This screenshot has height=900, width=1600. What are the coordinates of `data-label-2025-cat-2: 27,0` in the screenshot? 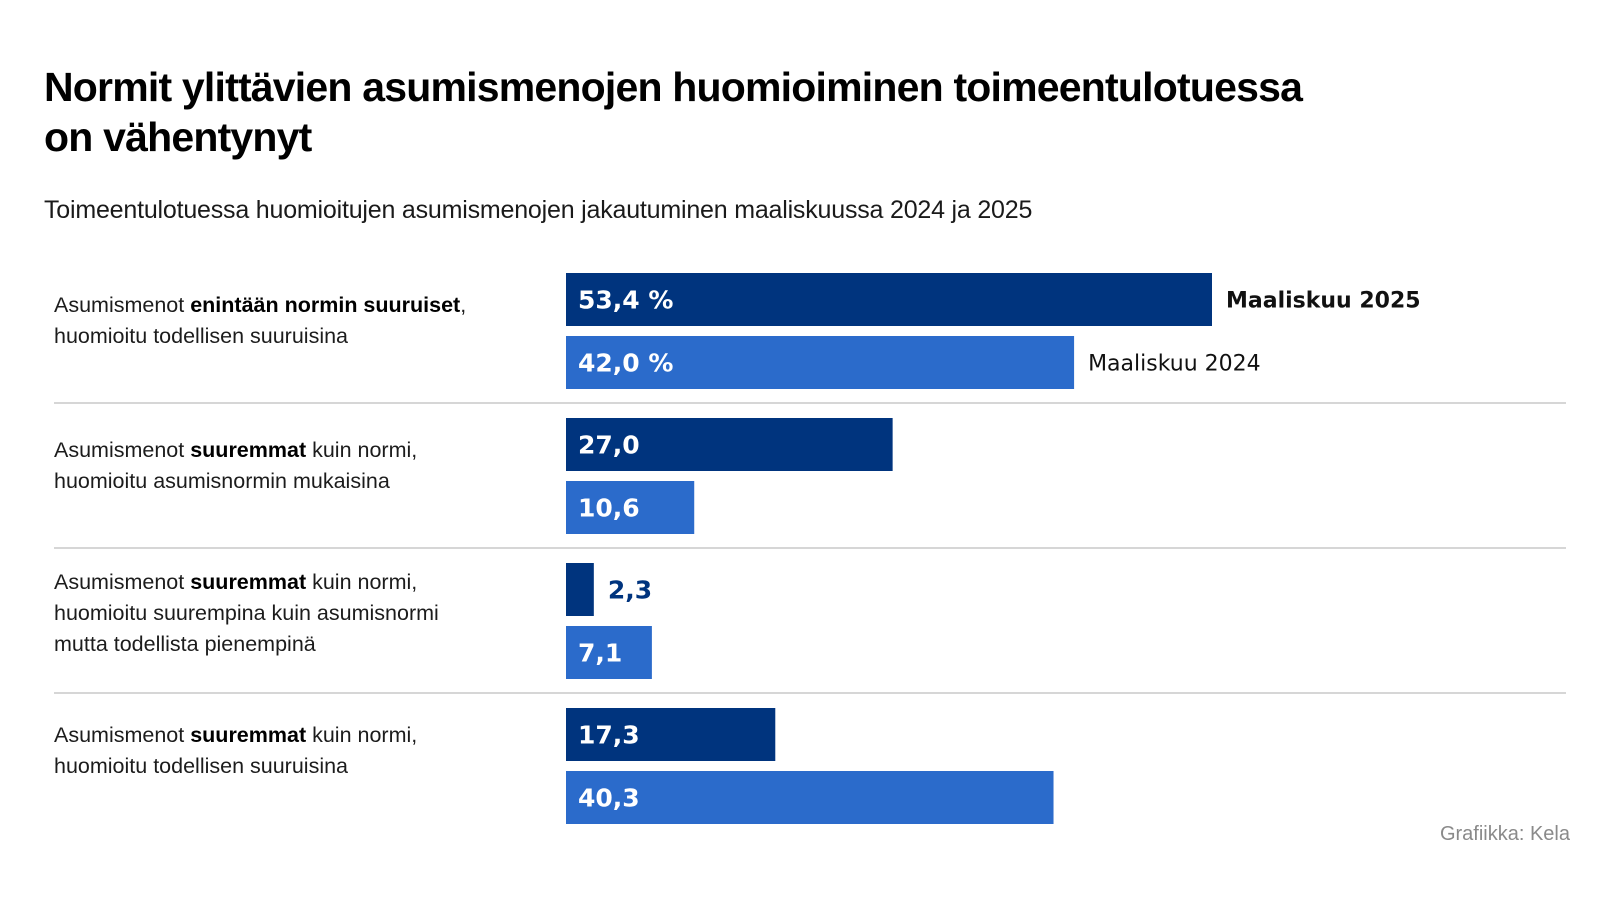 It's located at (609, 445).